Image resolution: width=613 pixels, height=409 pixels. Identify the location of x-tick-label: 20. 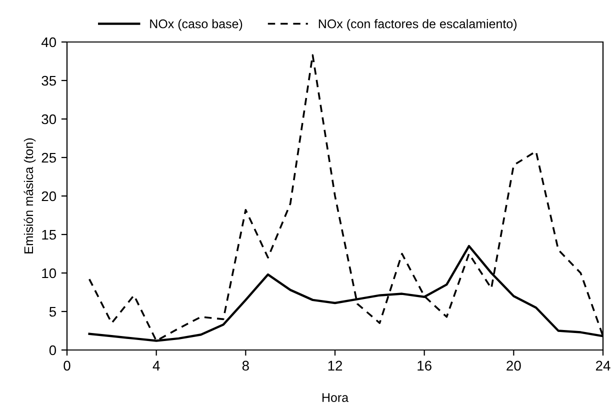
(513, 365).